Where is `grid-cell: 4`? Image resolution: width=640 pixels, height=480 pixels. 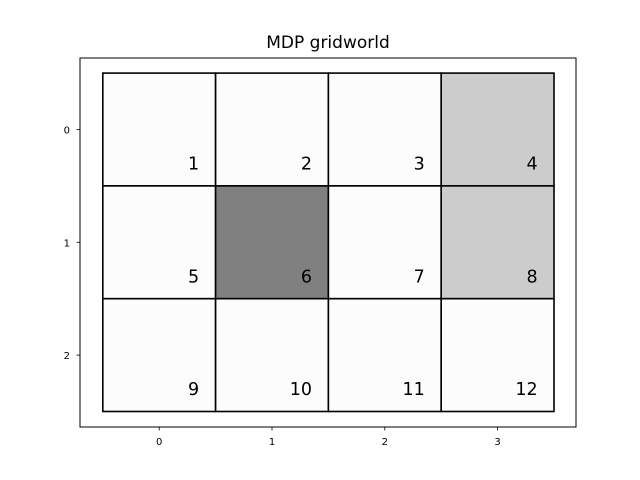
grid-cell: 4 is located at coordinates (497, 129).